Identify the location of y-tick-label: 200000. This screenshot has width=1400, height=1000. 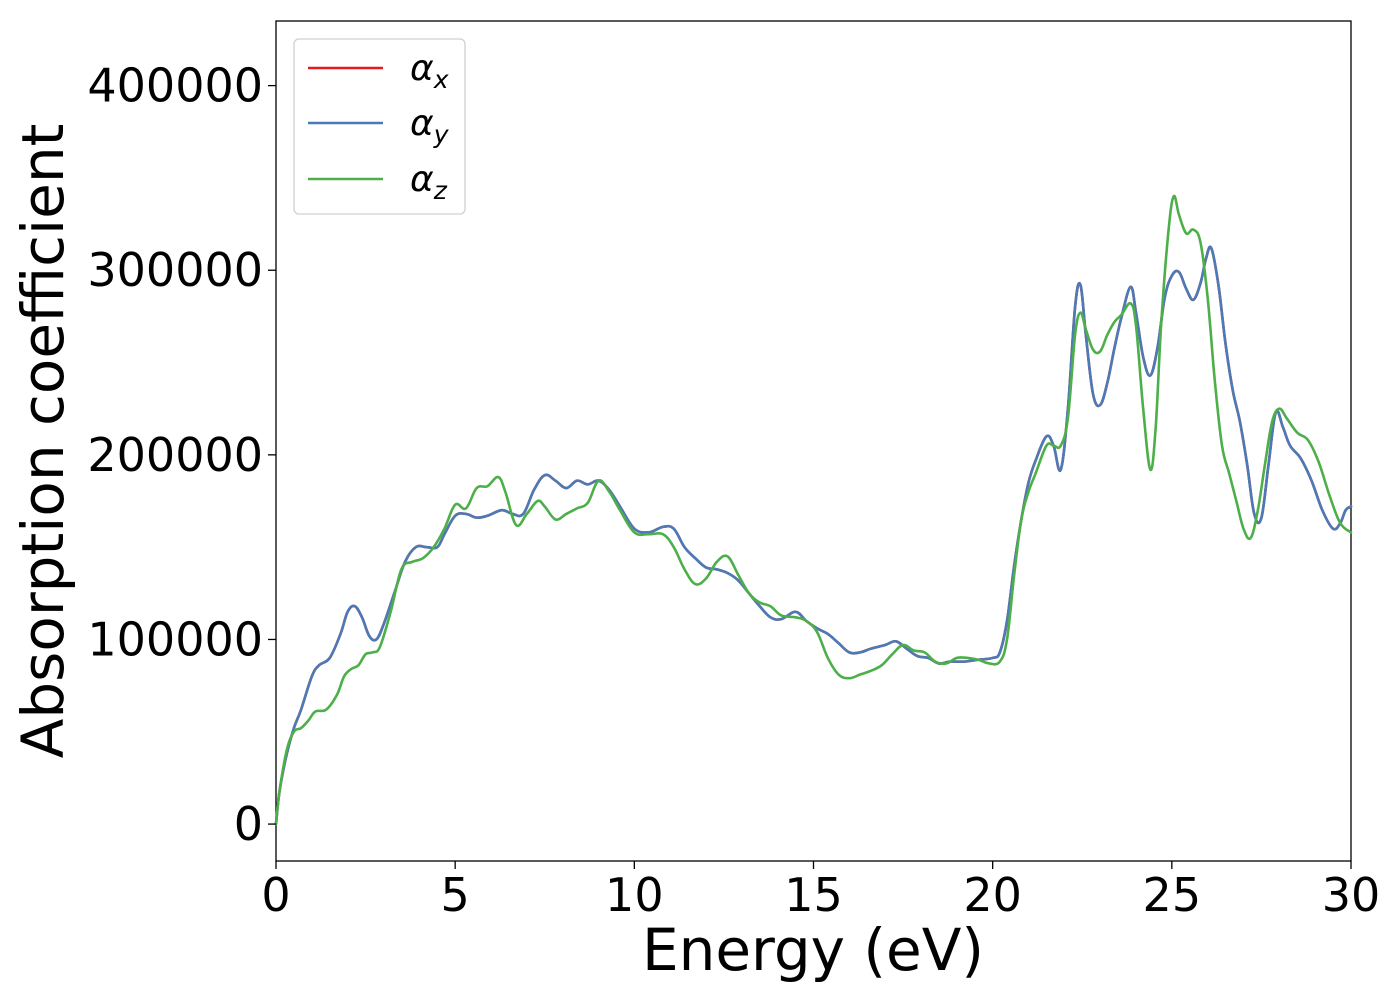
(175, 455).